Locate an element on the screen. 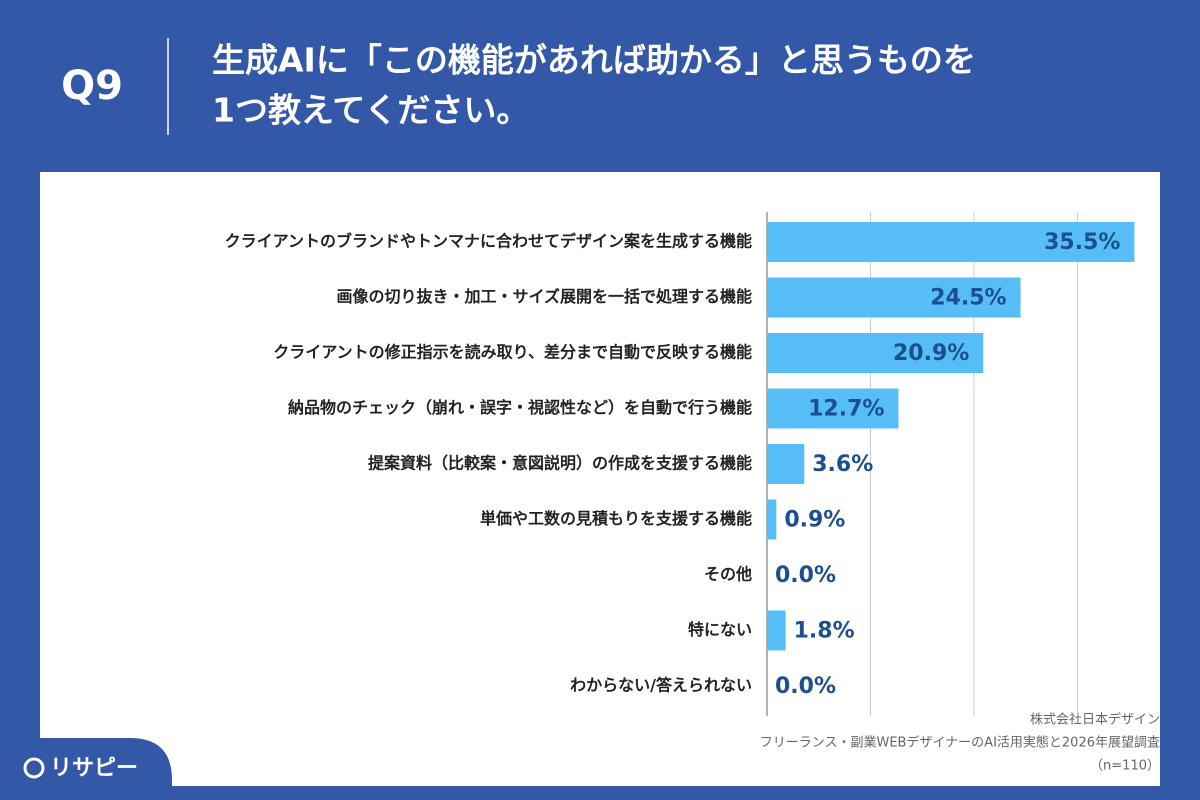 The height and width of the screenshot is (800, 1200). value-label: 35.5% is located at coordinates (1082, 242).